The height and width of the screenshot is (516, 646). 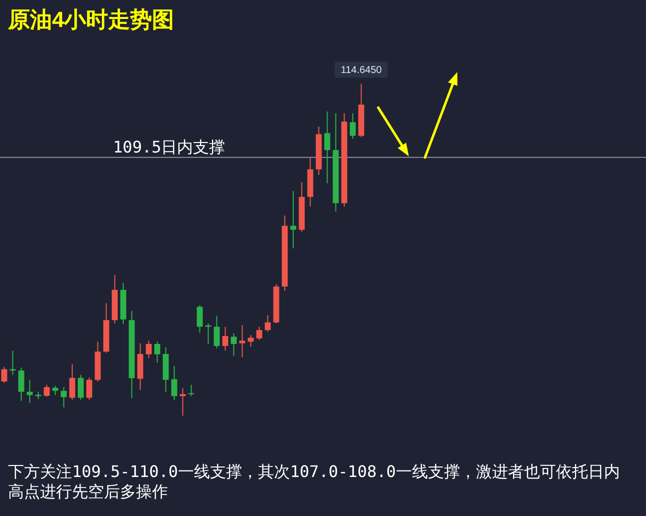 What do you see at coordinates (90, 19) in the screenshot?
I see `chart-title: 原油4小时走势图` at bounding box center [90, 19].